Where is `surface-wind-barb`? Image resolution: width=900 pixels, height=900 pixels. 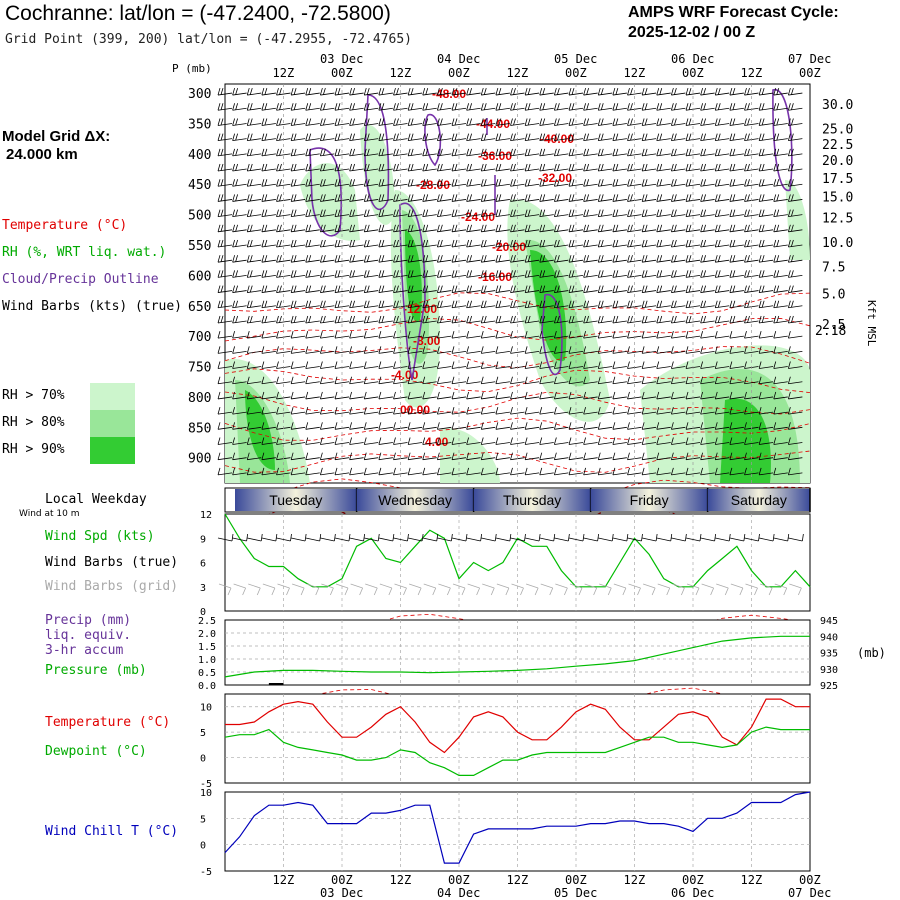
surface-wind-barb is located at coordinates (459, 537).